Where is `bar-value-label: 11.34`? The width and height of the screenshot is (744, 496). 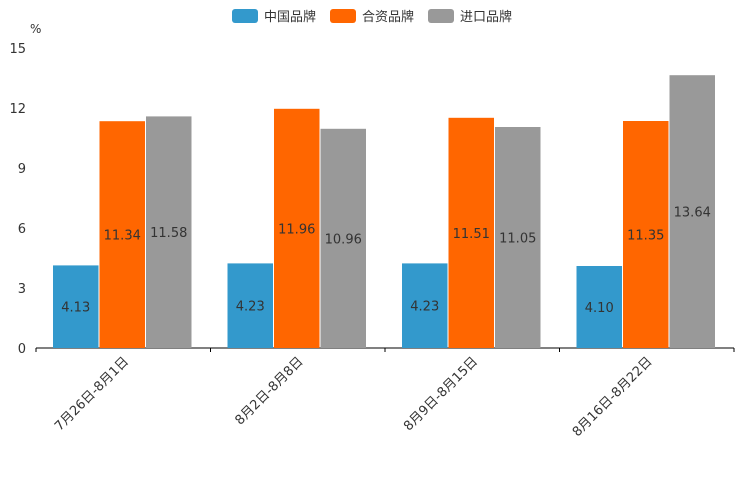
bar-value-label: 11.34 is located at coordinates (122, 236).